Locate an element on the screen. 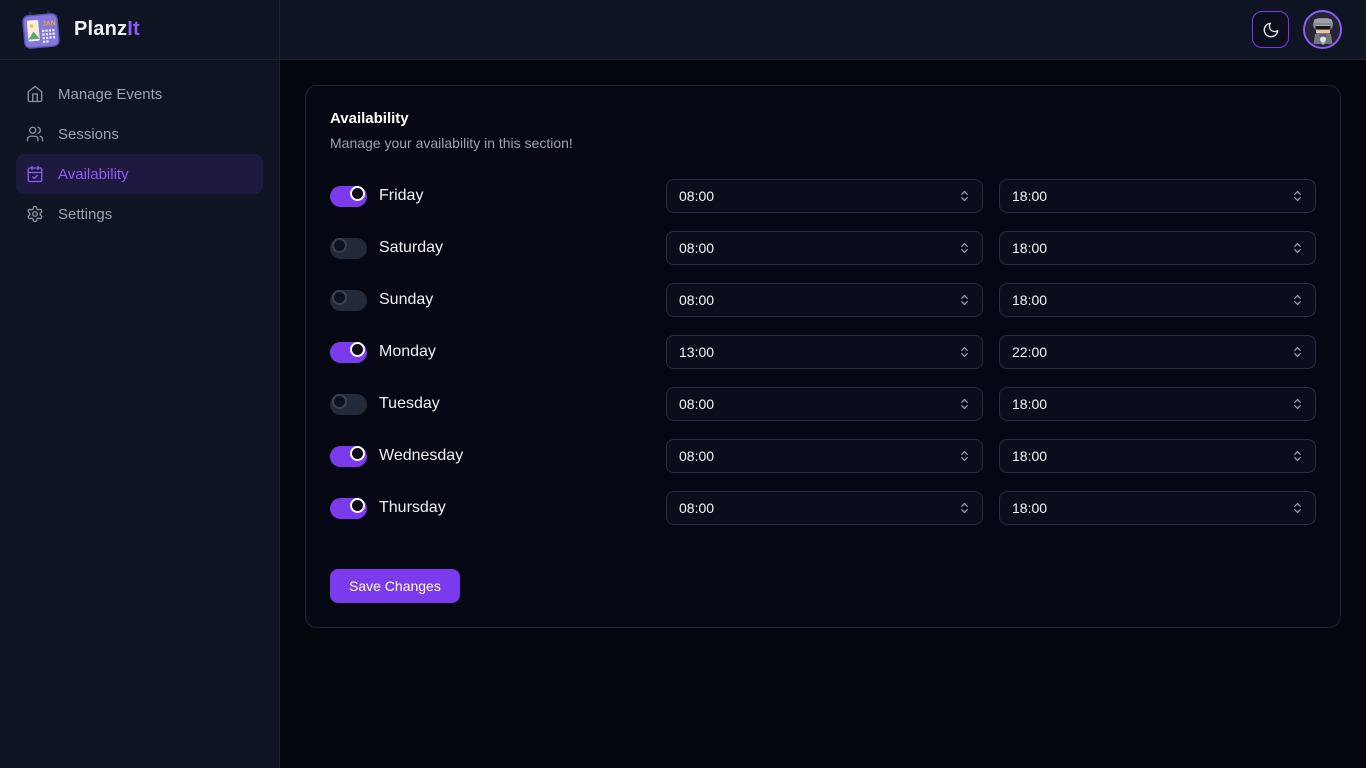  day-left: Friday is located at coordinates (490, 196).